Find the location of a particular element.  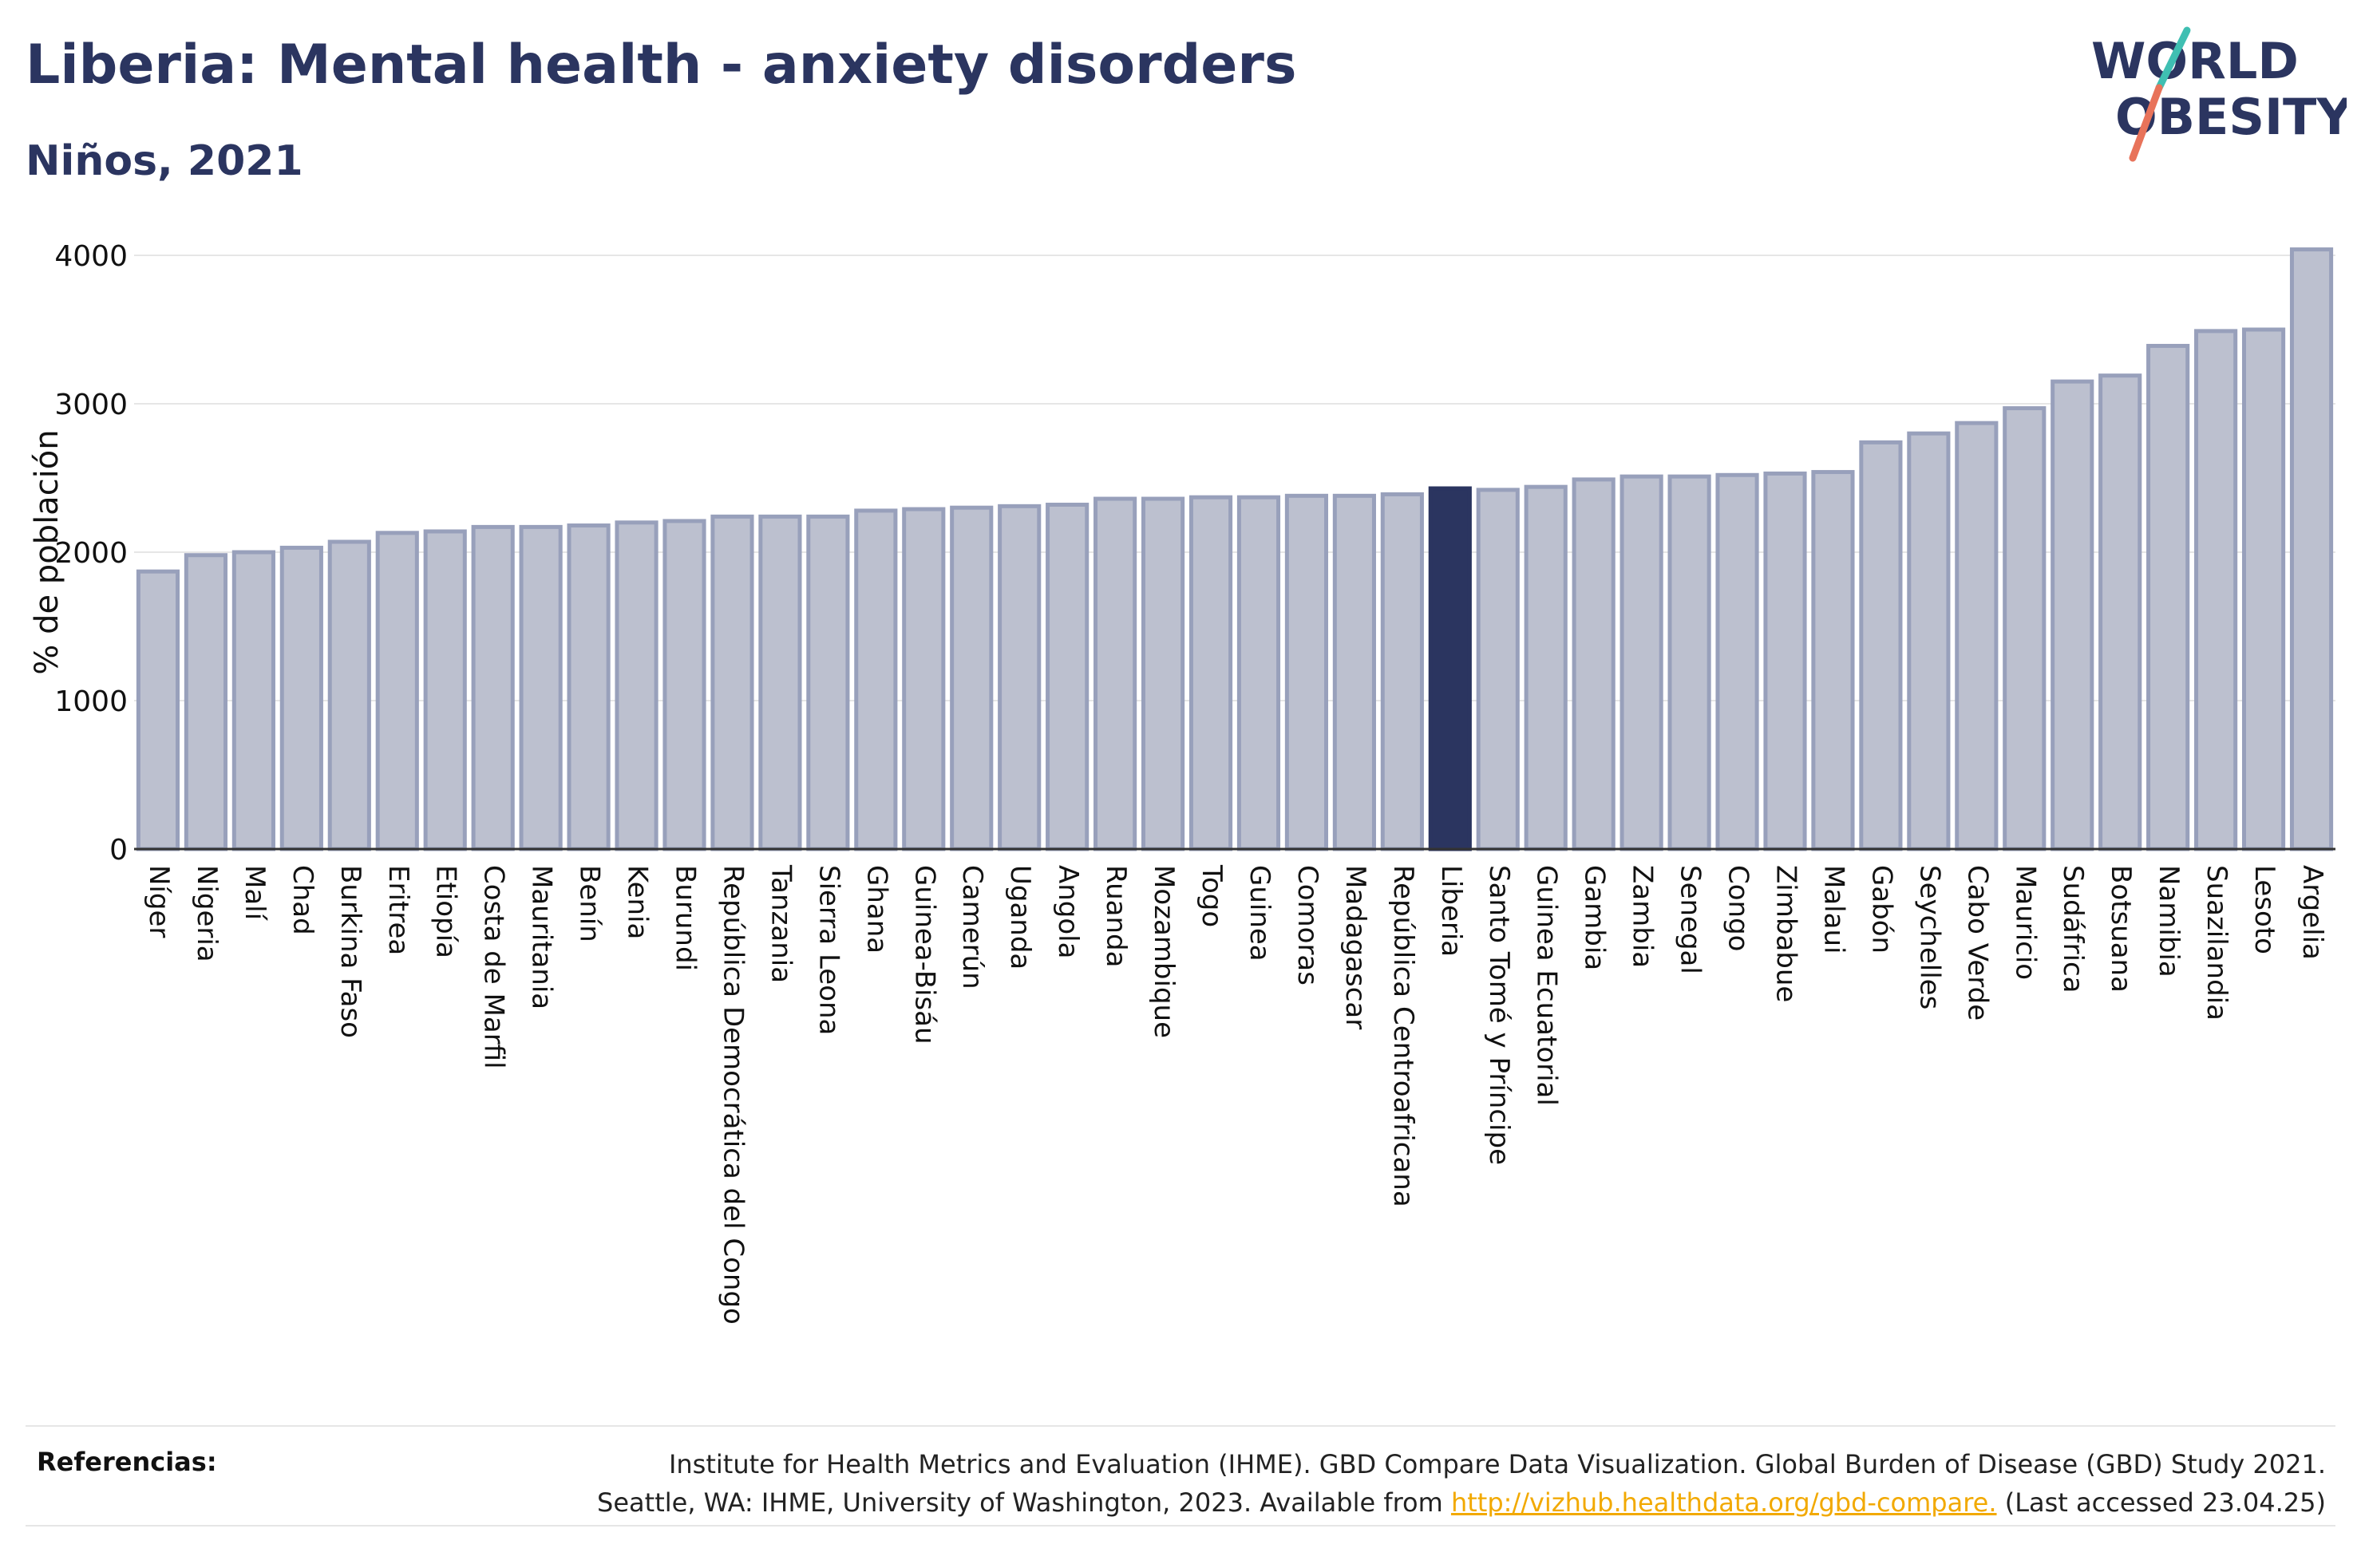

references-divider-top is located at coordinates (1180, 1426).